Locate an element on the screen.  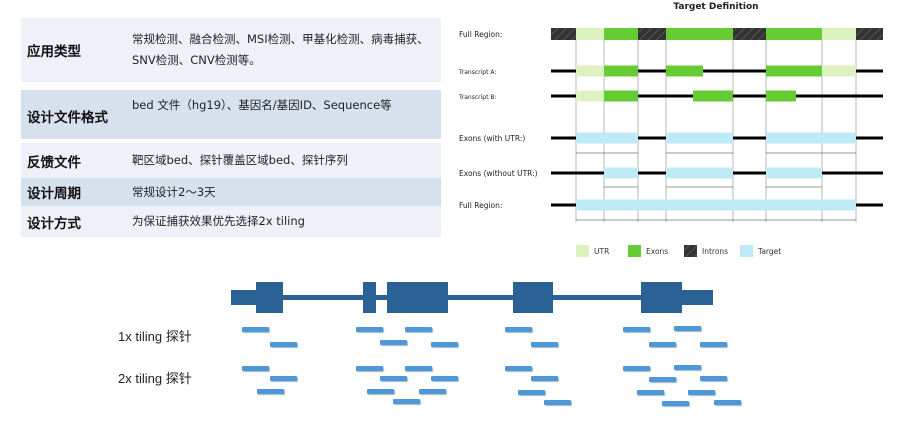
row-label: Transcript B: is located at coordinates (477, 97).